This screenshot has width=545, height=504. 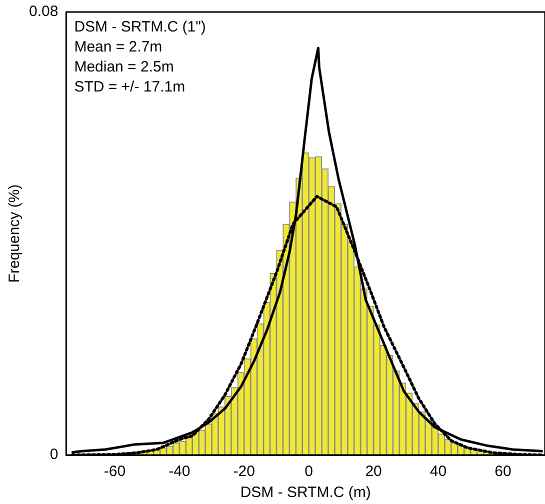 What do you see at coordinates (373, 471) in the screenshot?
I see `x-tick-label: 20` at bounding box center [373, 471].